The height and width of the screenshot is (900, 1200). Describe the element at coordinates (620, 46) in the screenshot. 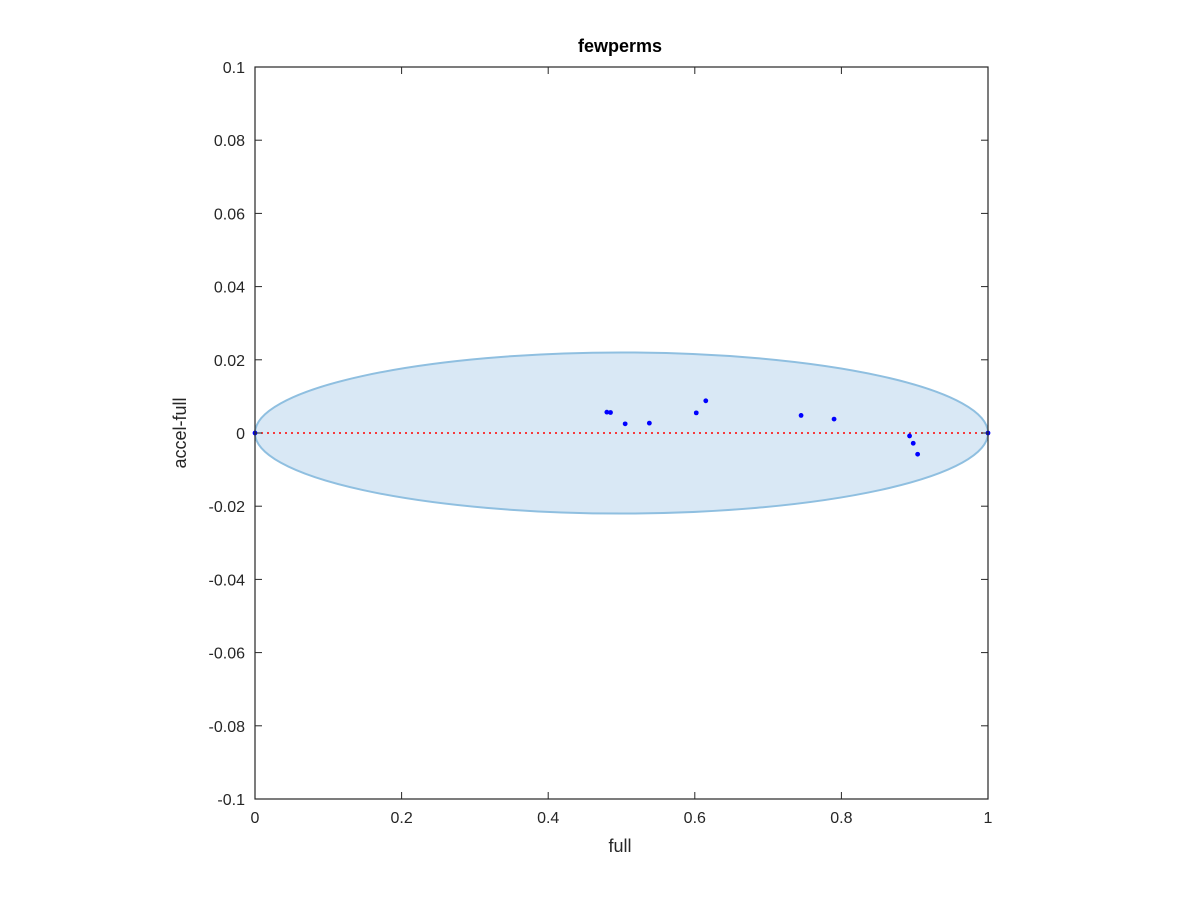

I see `chart-title: fewperms` at that location.